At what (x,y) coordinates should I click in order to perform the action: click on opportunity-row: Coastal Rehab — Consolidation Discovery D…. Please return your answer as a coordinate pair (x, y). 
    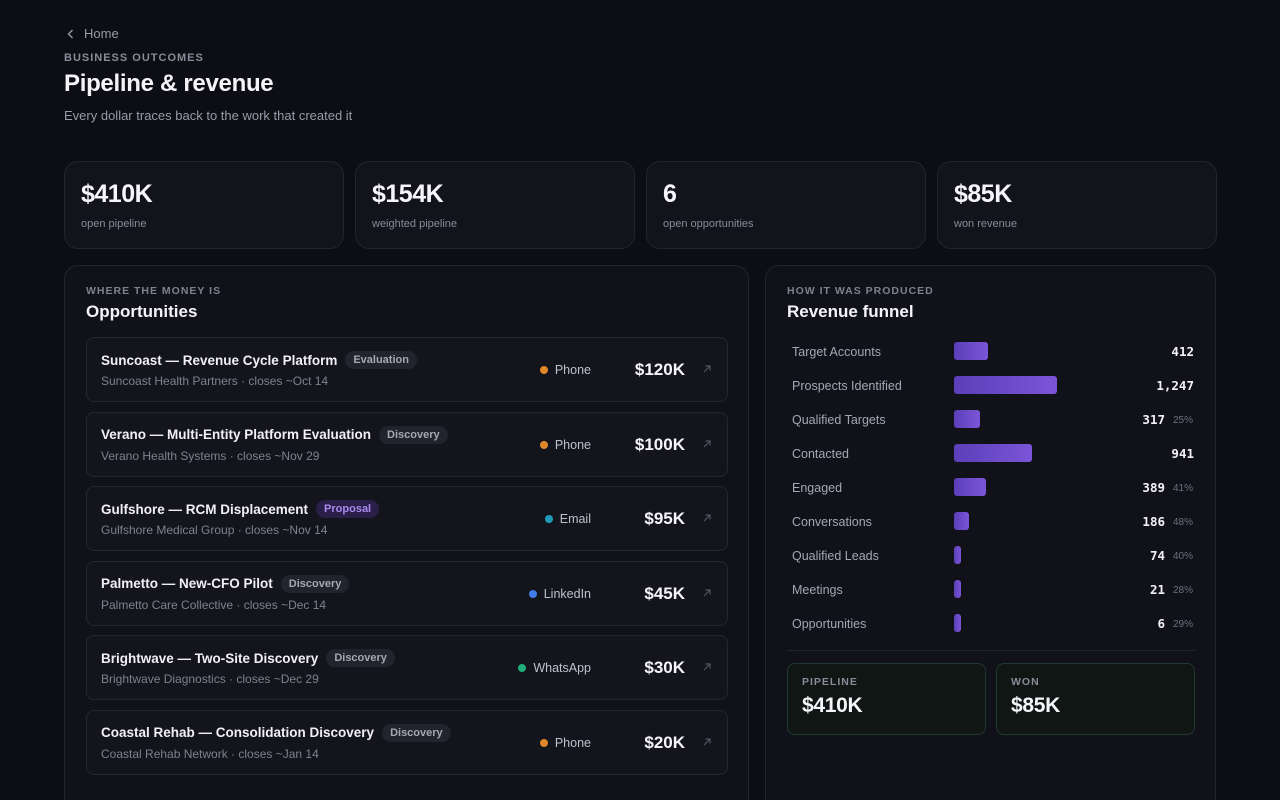
    Looking at the image, I should click on (407, 742).